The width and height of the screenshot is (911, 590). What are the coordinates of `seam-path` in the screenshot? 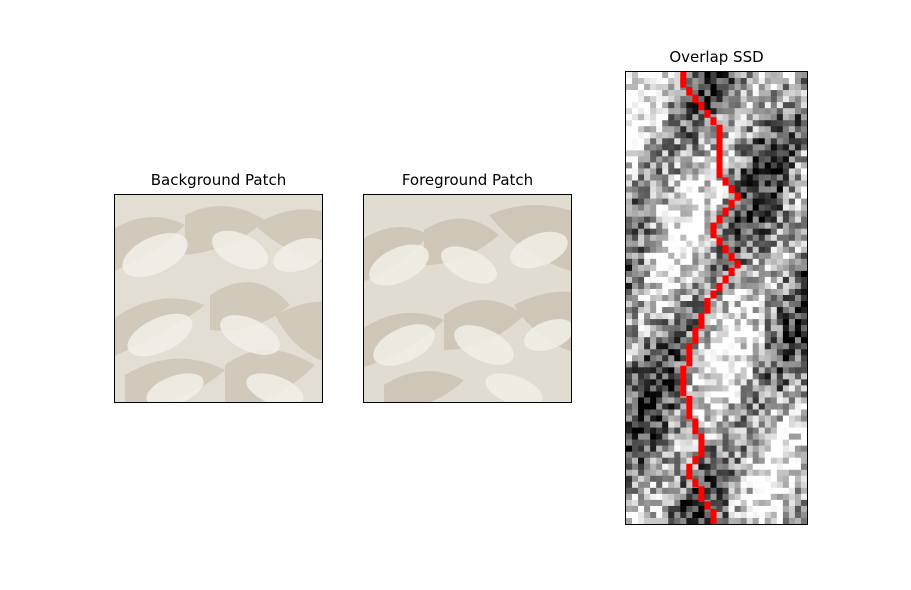 It's located at (710, 298).